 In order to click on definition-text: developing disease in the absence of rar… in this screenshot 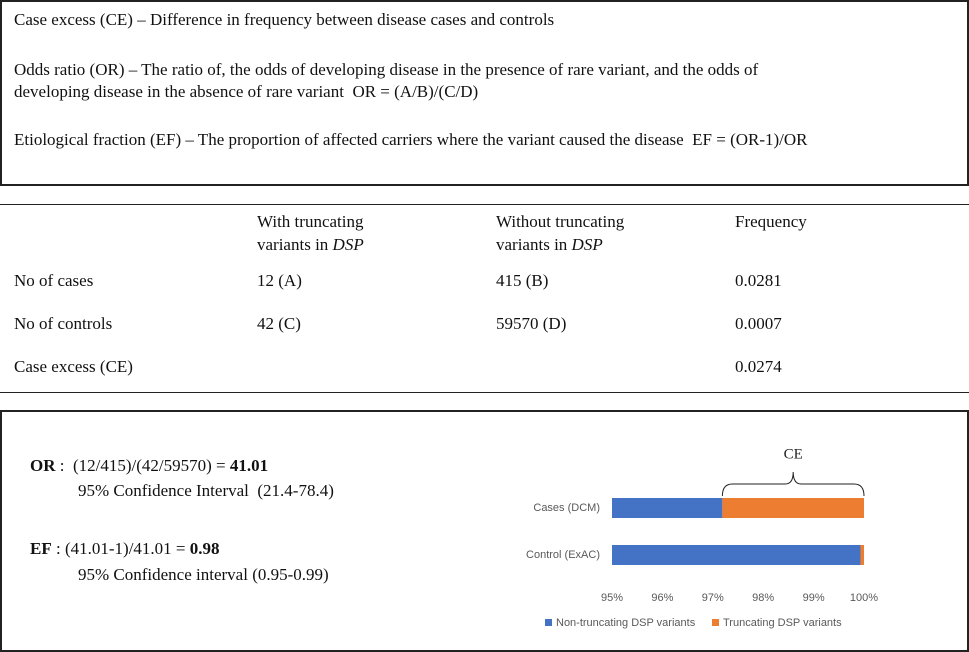, I will do `click(246, 91)`.